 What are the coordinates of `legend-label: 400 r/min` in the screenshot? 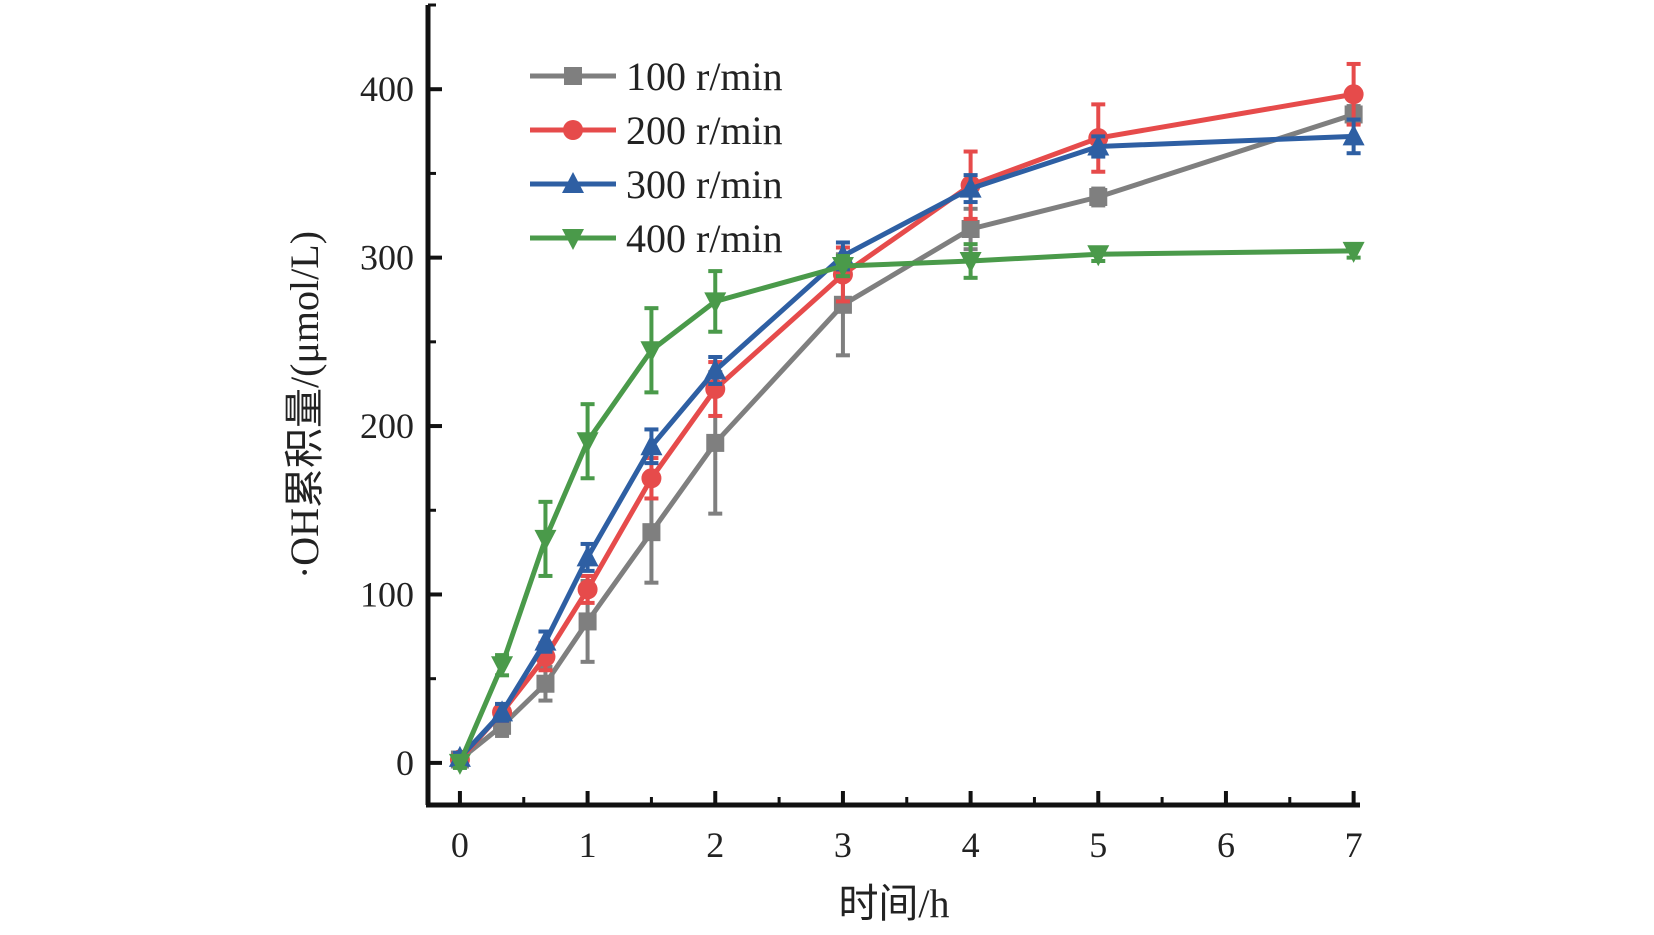 It's located at (704, 238).